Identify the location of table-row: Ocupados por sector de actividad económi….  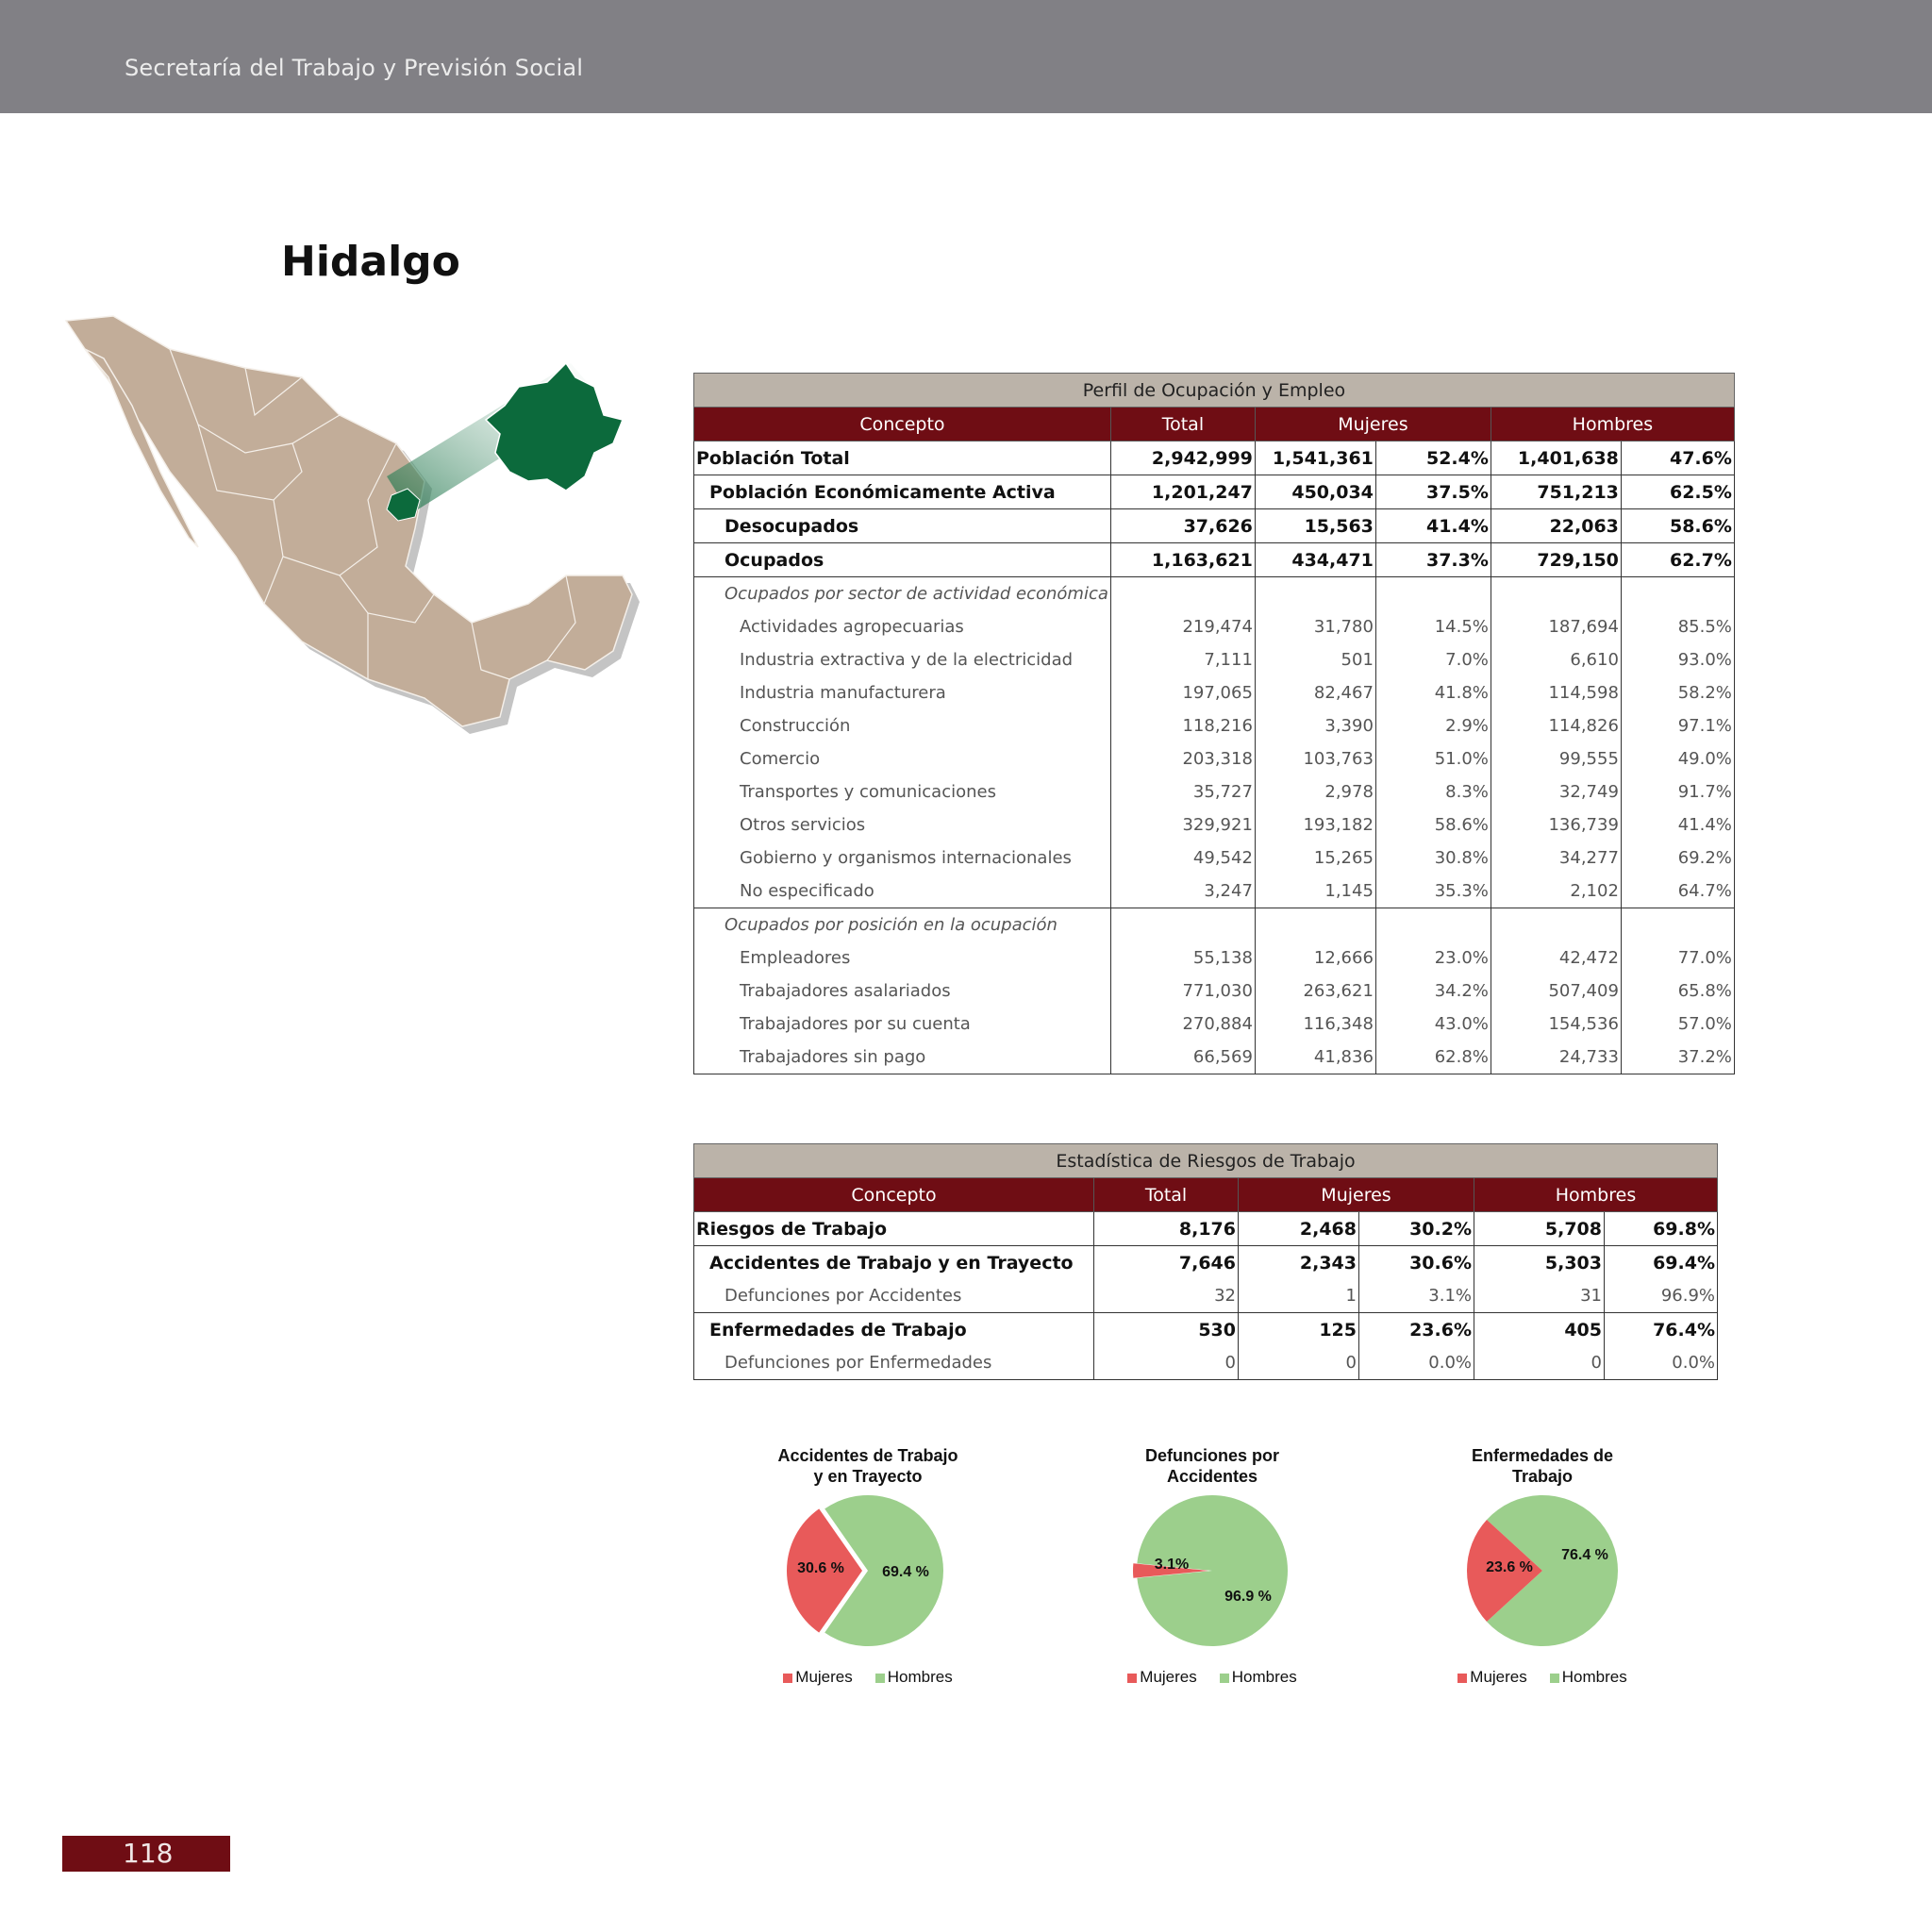
(1214, 593).